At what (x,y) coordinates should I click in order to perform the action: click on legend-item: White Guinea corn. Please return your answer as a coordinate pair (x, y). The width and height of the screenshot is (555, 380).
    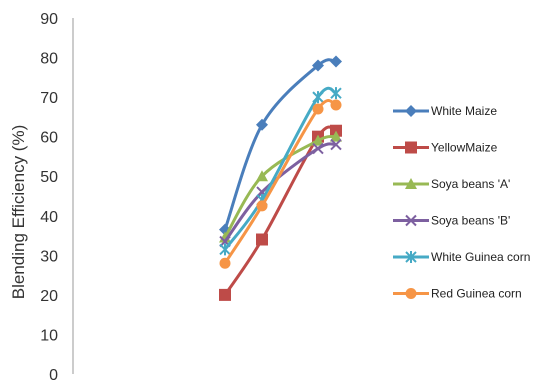
    Looking at the image, I should click on (461, 257).